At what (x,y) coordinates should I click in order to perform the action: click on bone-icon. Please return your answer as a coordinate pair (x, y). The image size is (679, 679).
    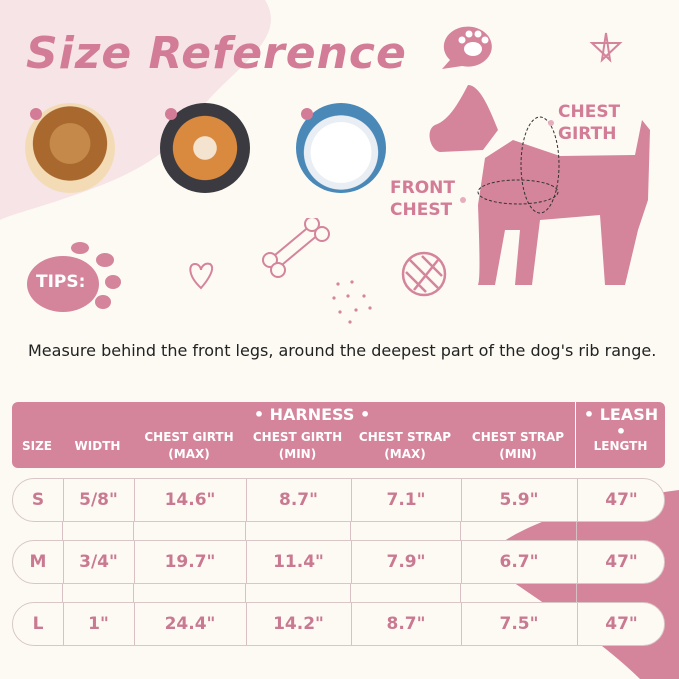
    Looking at the image, I should click on (296, 248).